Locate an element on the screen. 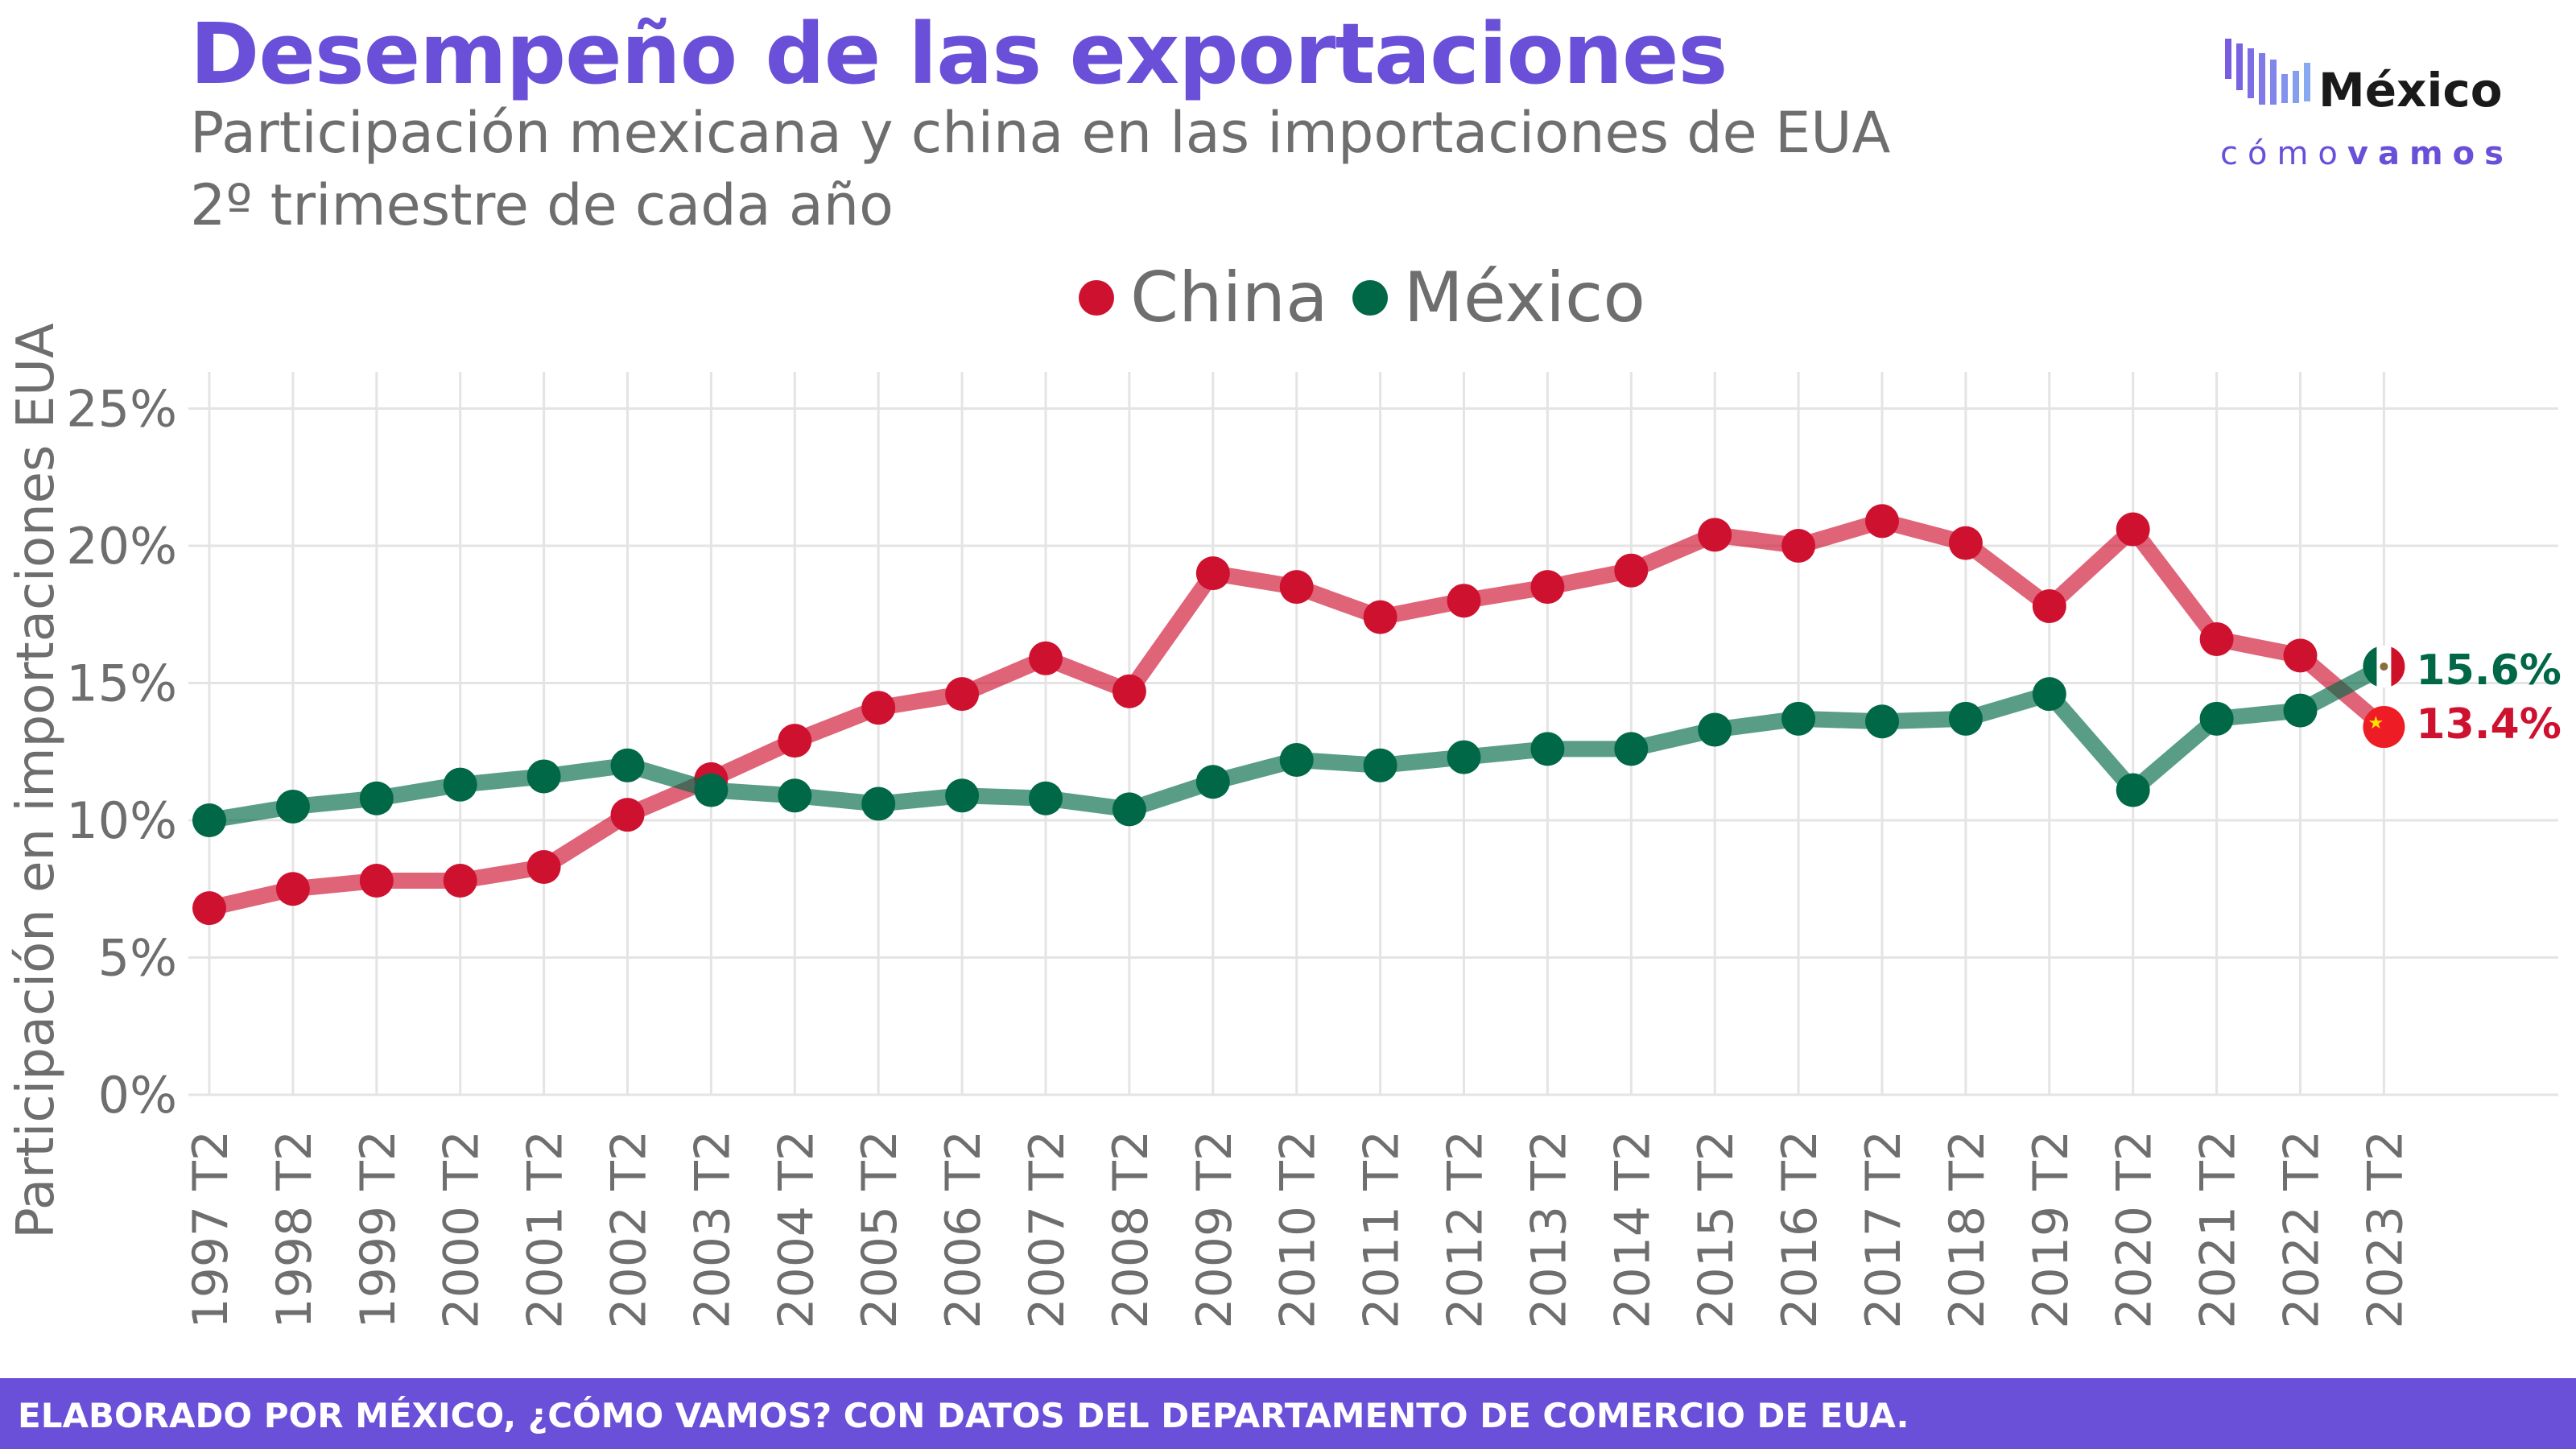  logo-tagline: cómovamos is located at coordinates (2366, 153).